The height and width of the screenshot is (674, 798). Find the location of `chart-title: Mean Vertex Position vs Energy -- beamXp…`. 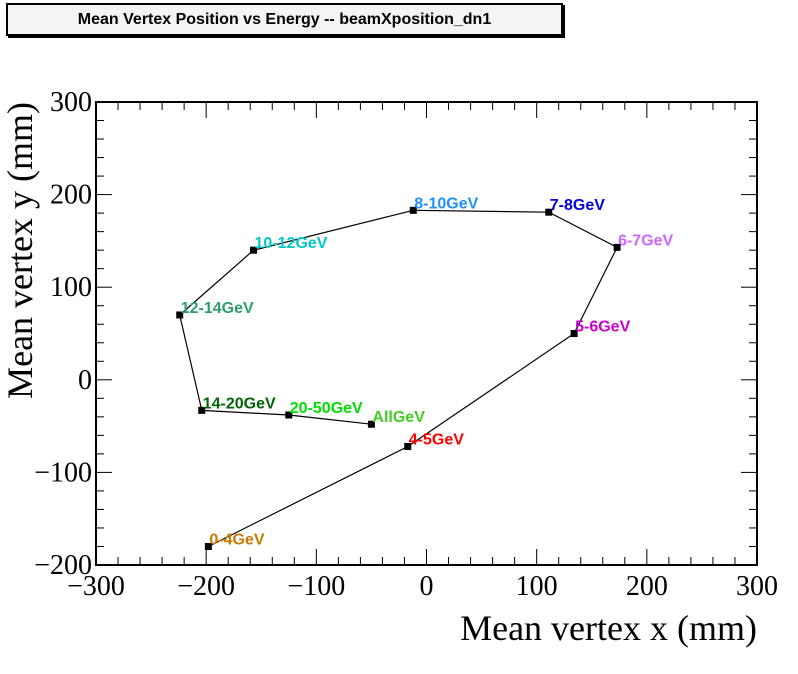

chart-title: Mean Vertex Position vs Energy -- beamXp… is located at coordinates (284, 19).